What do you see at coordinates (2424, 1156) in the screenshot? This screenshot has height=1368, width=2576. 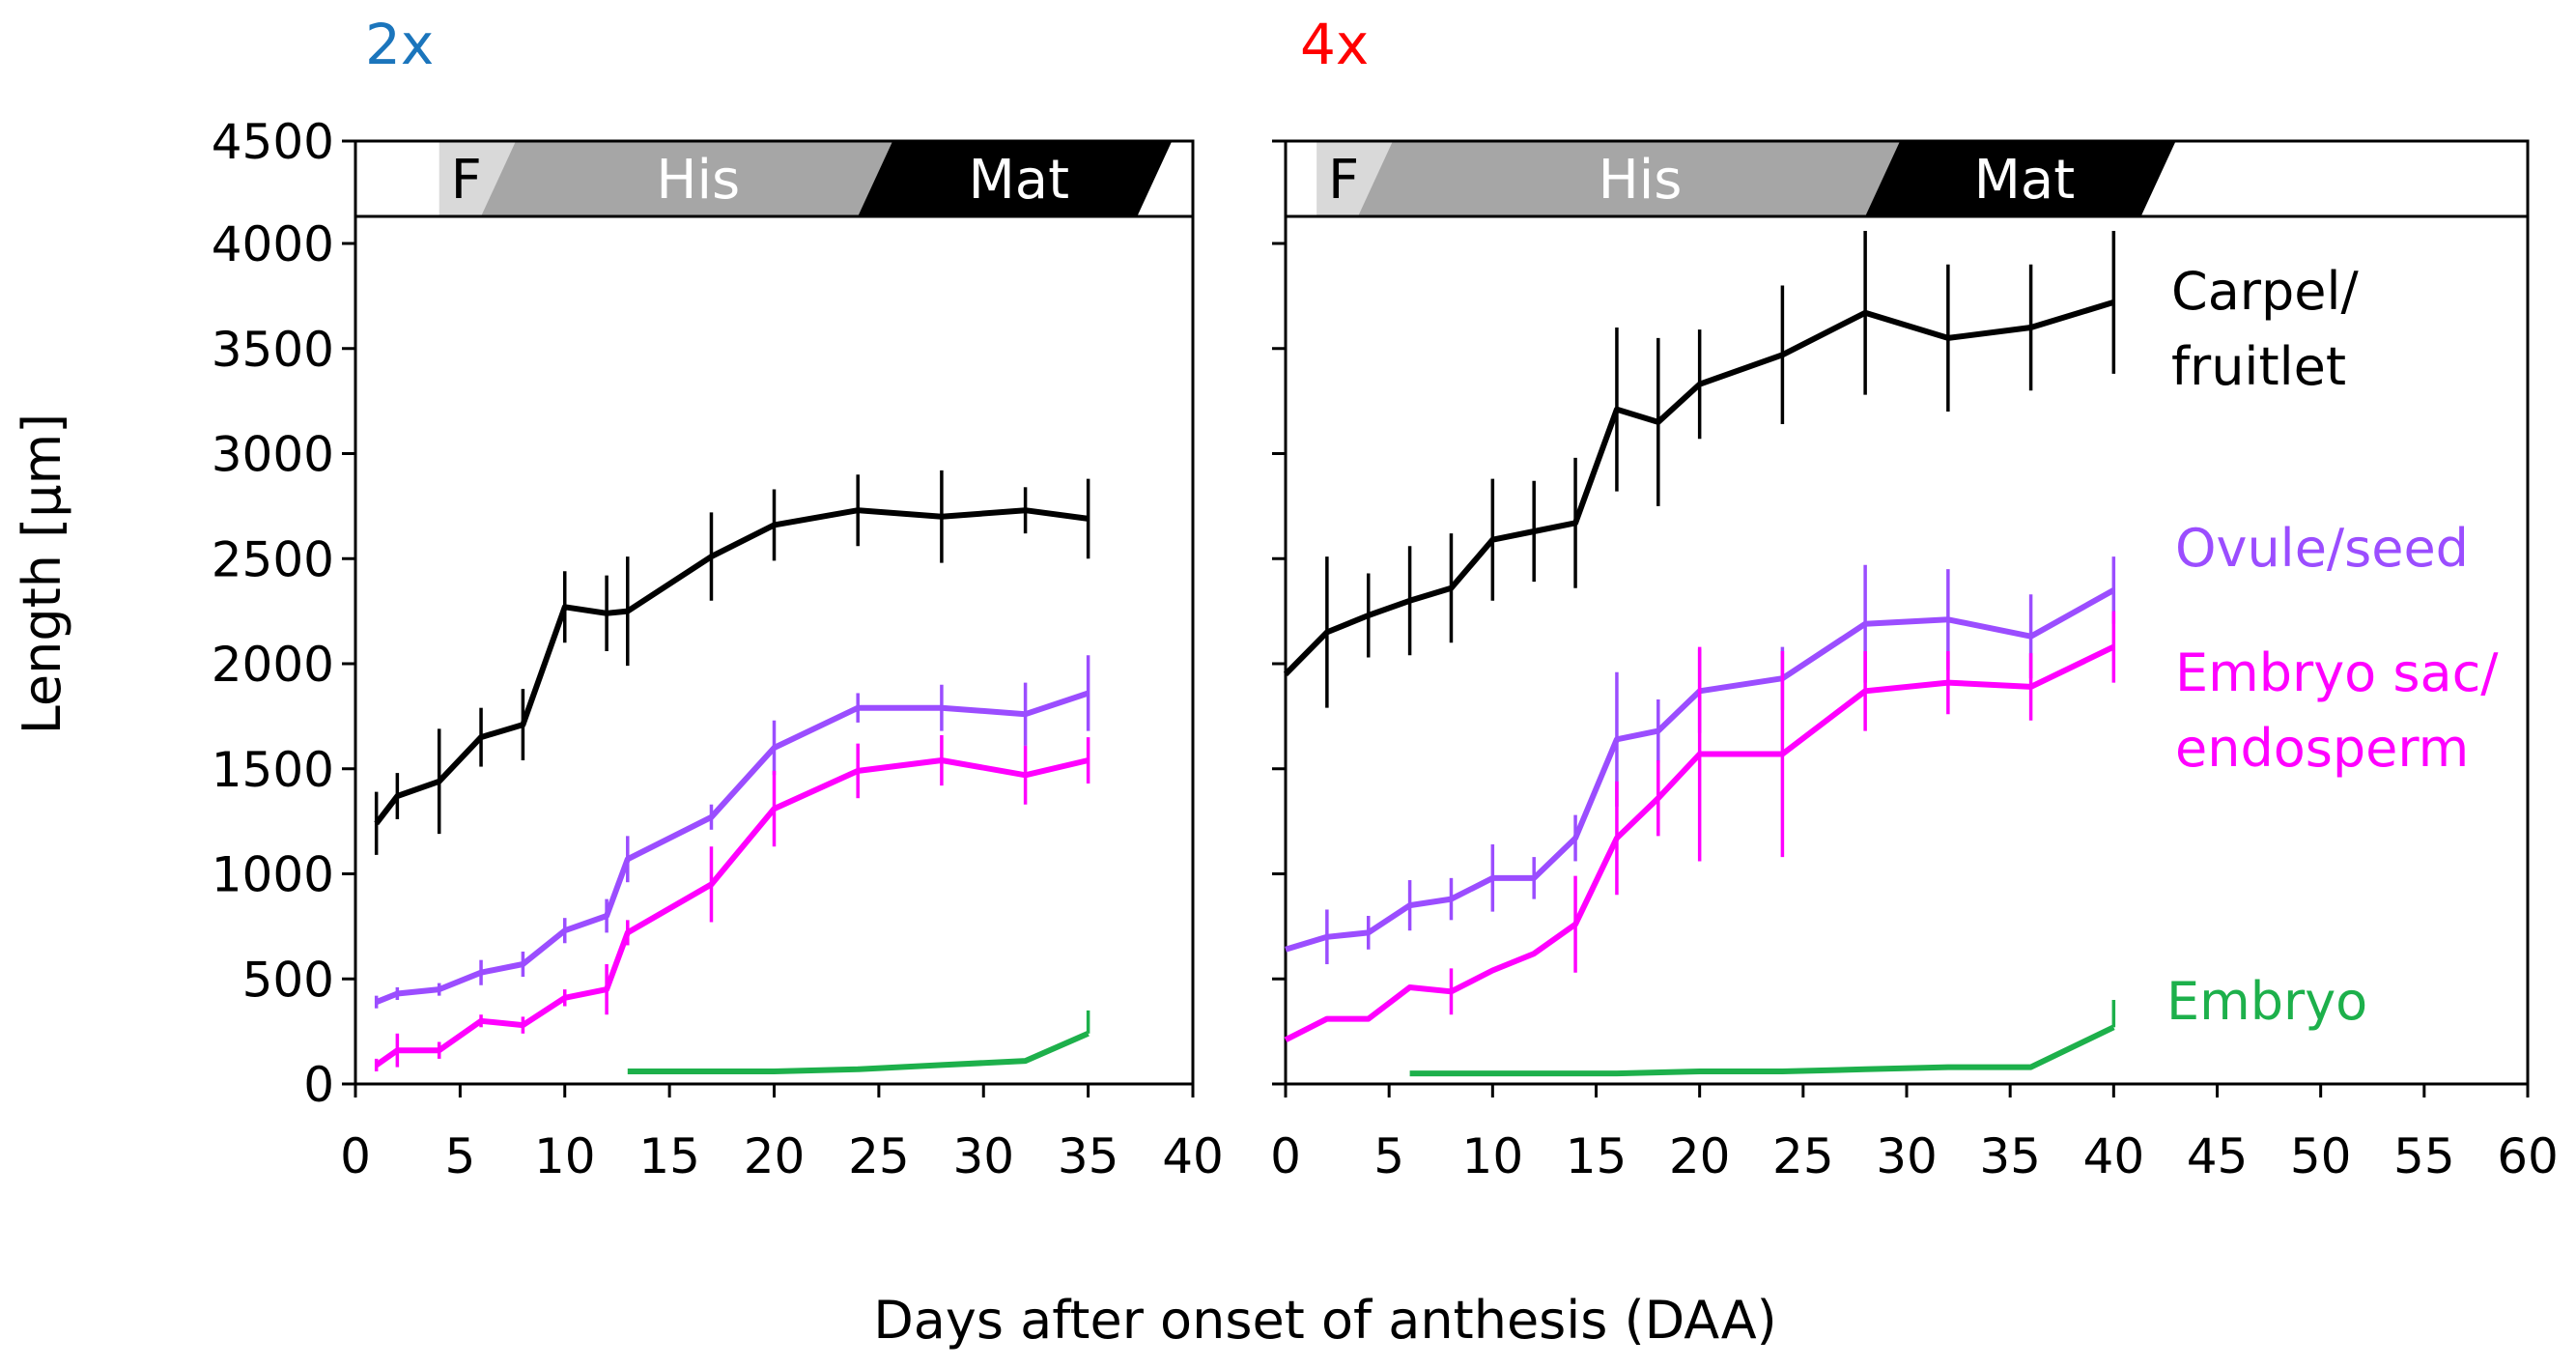 I see `x-tick-label: 55` at bounding box center [2424, 1156].